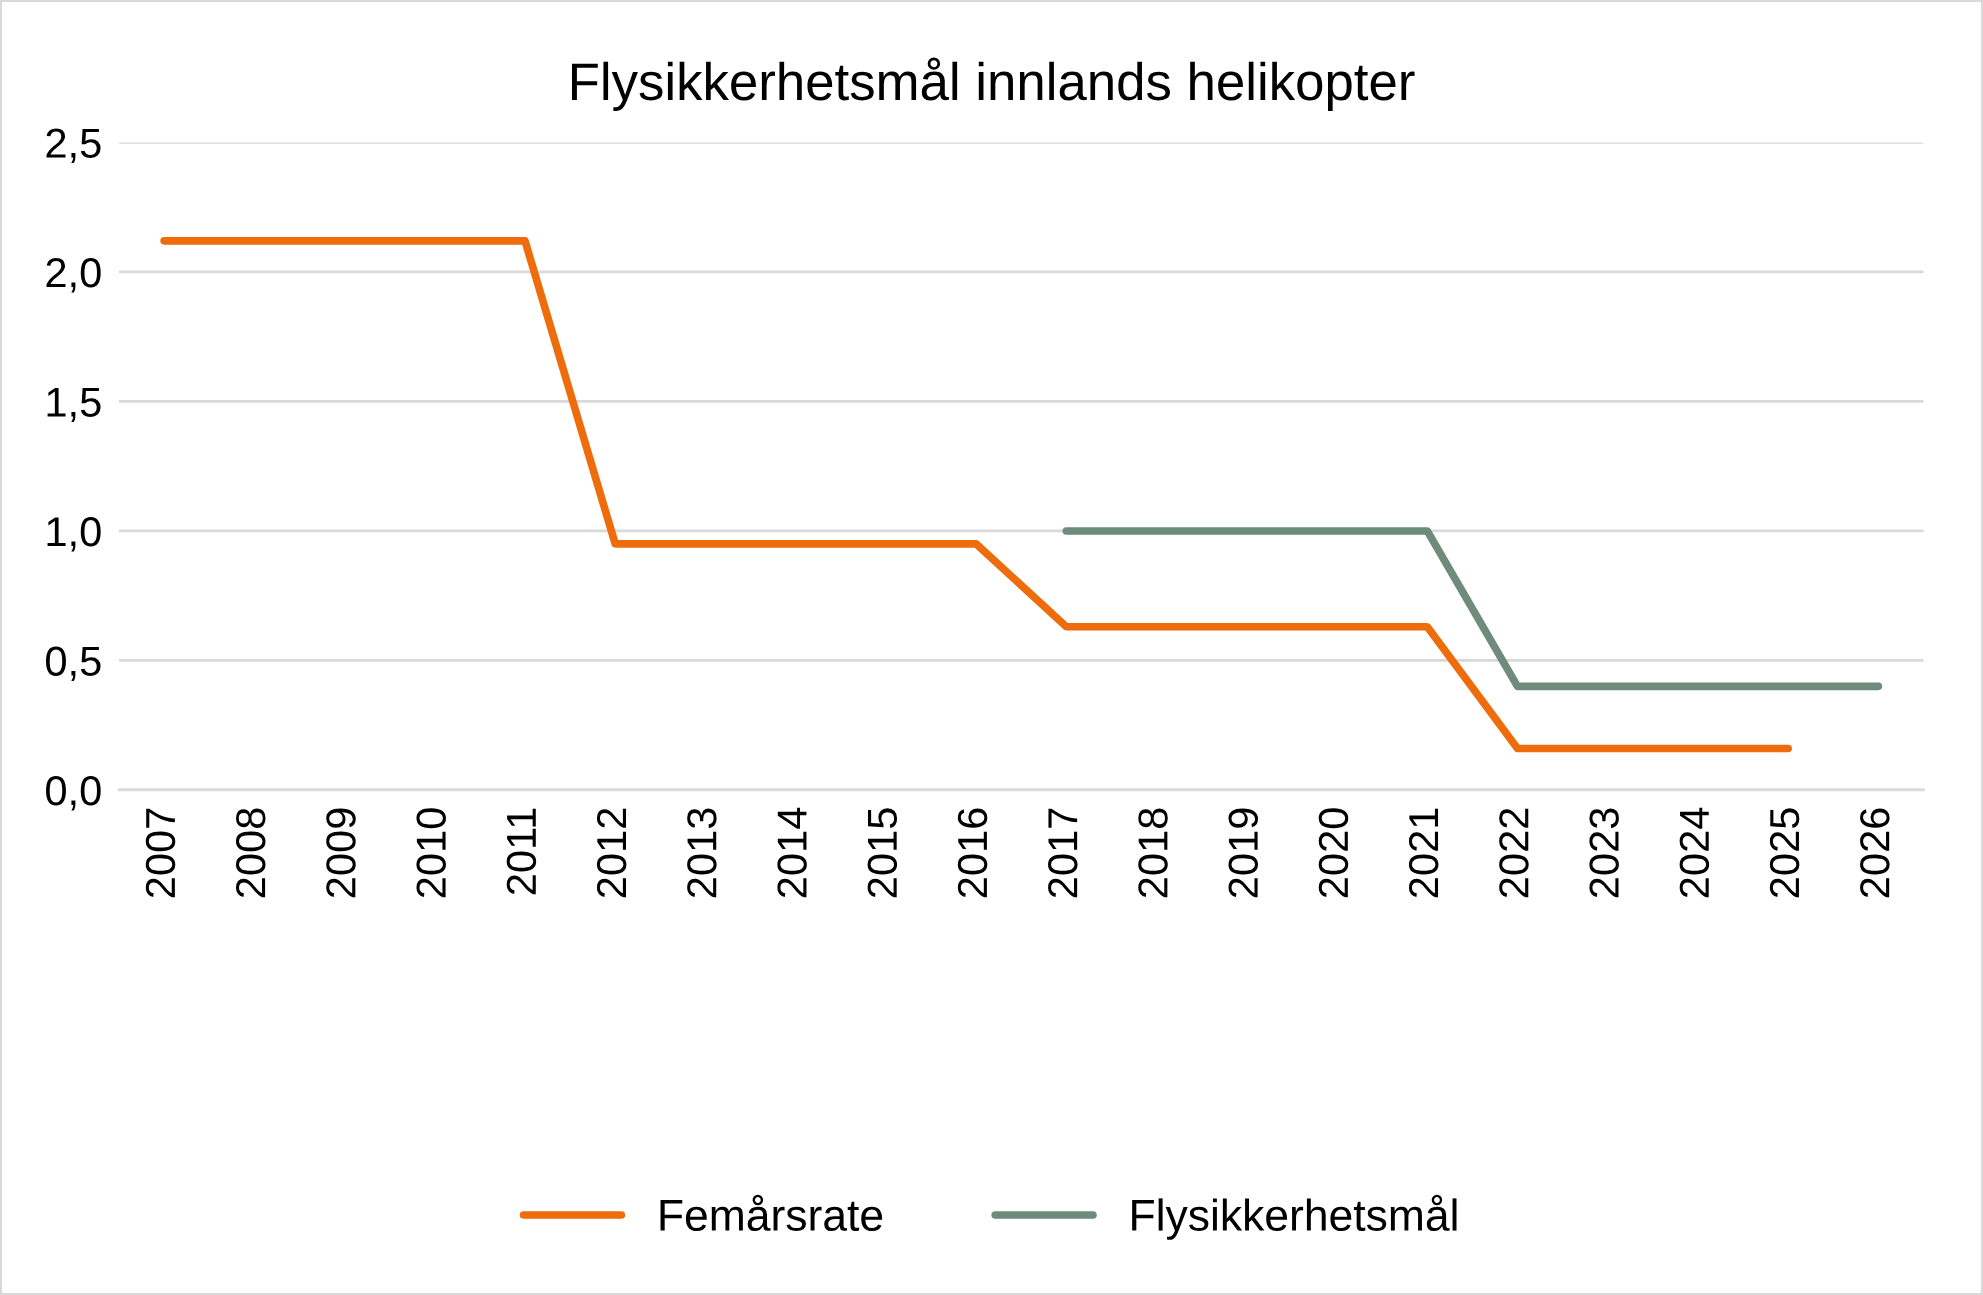 This screenshot has height=1295, width=1983. Describe the element at coordinates (1514, 853) in the screenshot. I see `x-tick-label: 2022` at that location.